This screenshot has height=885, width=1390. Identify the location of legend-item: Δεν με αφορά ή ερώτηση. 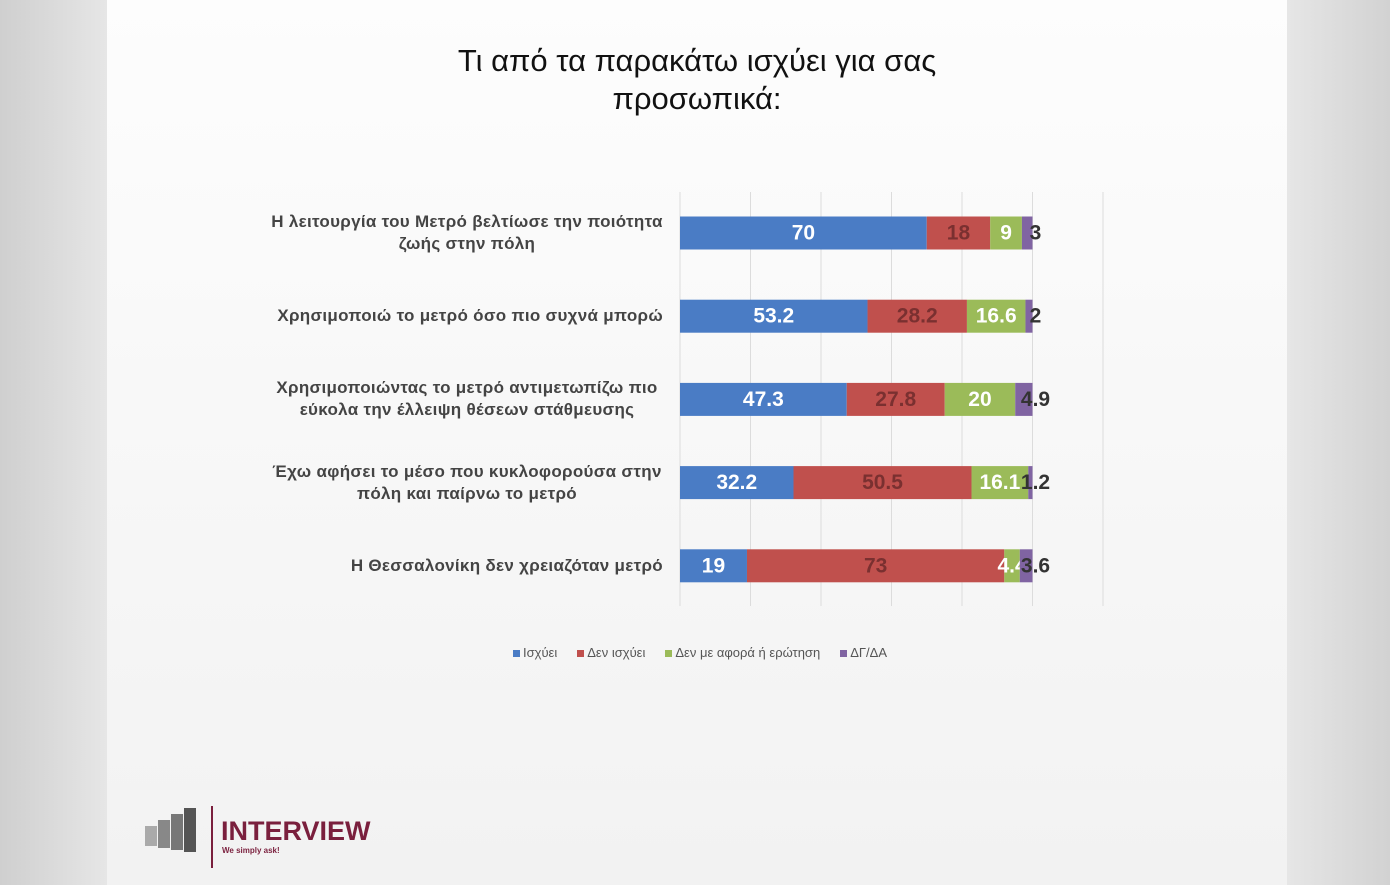
(742, 652).